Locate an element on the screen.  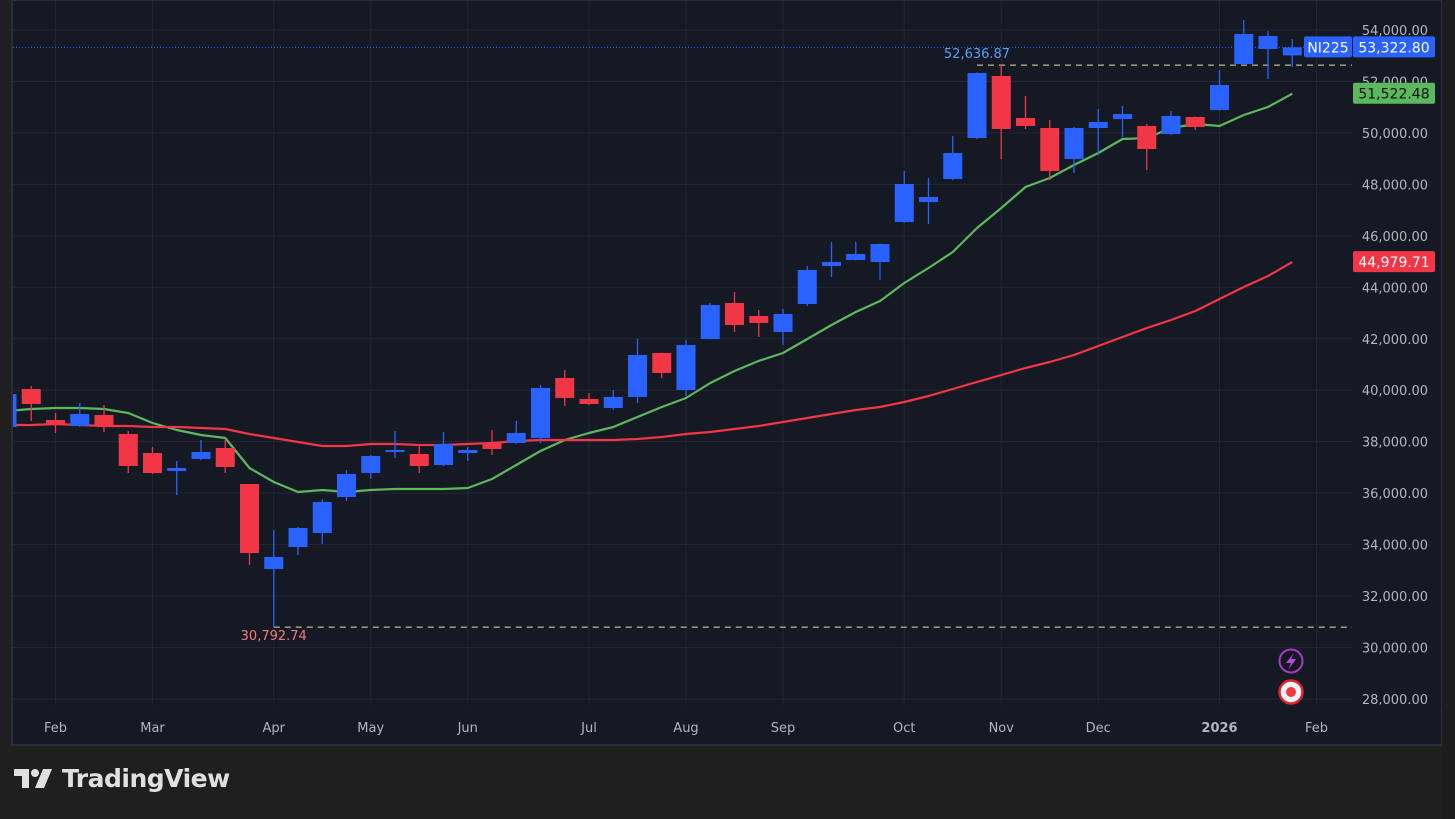
y-tick-label: 28,000.00 is located at coordinates (1395, 700).